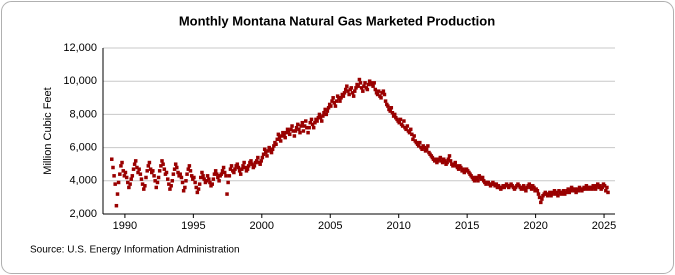 This screenshot has width=675, height=275. What do you see at coordinates (535, 226) in the screenshot?
I see `x-tick-label: 2020` at bounding box center [535, 226].